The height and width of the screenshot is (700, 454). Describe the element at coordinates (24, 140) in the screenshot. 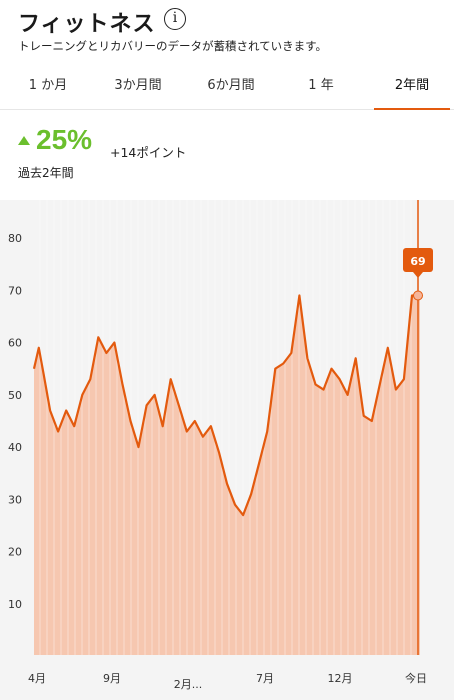

I see `up-arrow-icon` at that location.